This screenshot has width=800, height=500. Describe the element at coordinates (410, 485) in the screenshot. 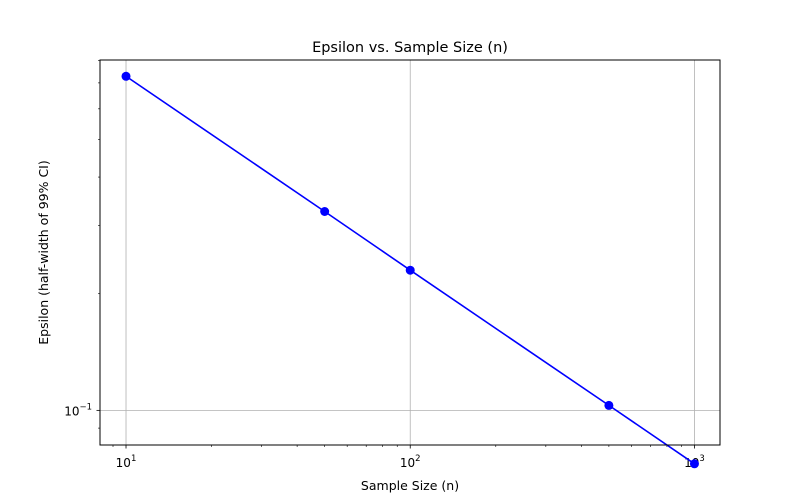

I see `x-axis-label: Sample Size (n)` at that location.